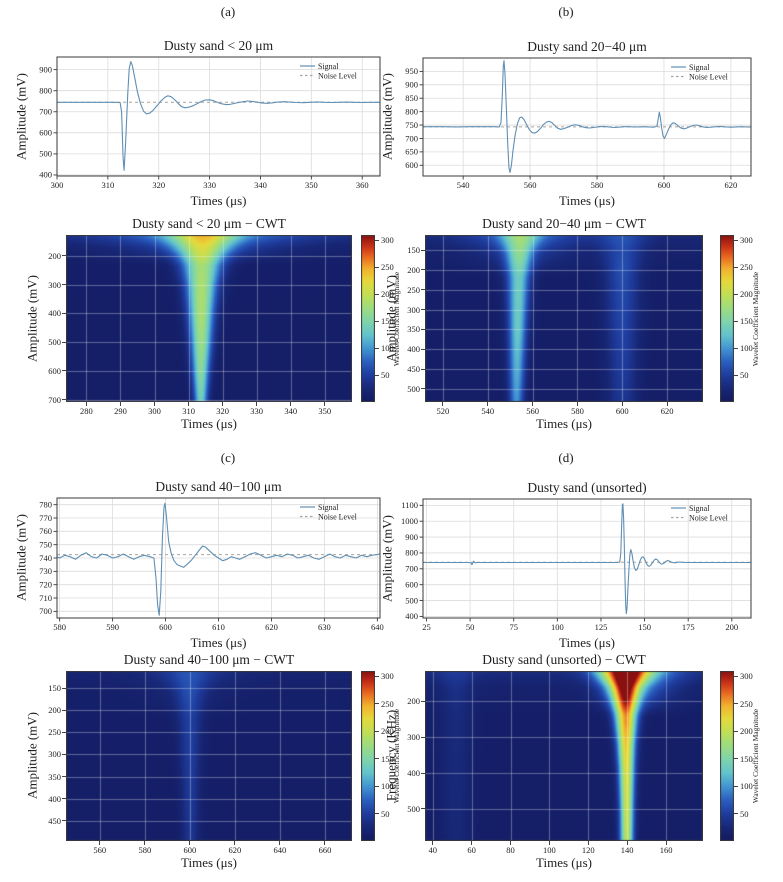  I want to click on y-tick-label: 1000, so click(409, 521).